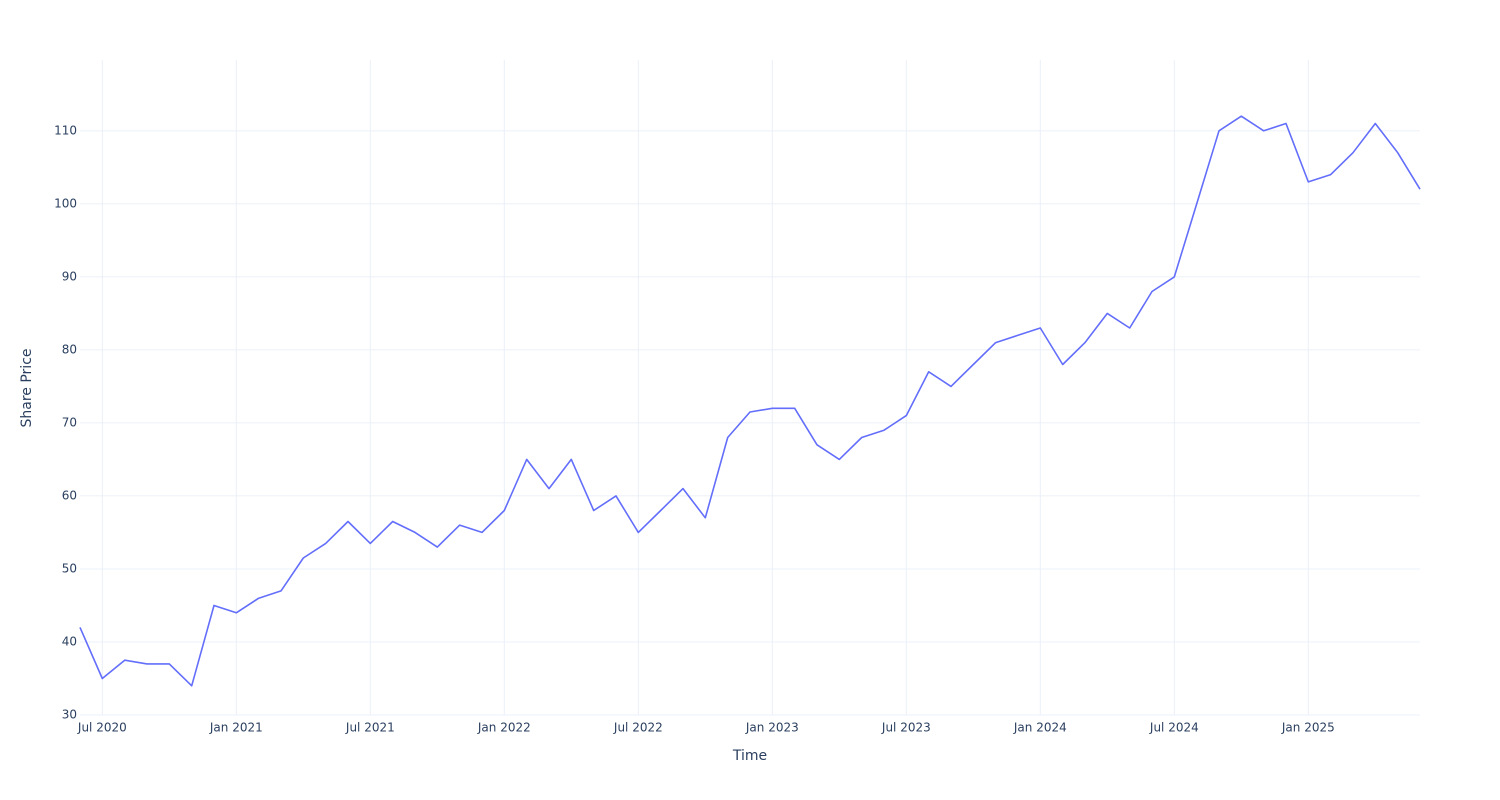  What do you see at coordinates (370, 728) in the screenshot?
I see `x-tick-label: Jul 2021` at bounding box center [370, 728].